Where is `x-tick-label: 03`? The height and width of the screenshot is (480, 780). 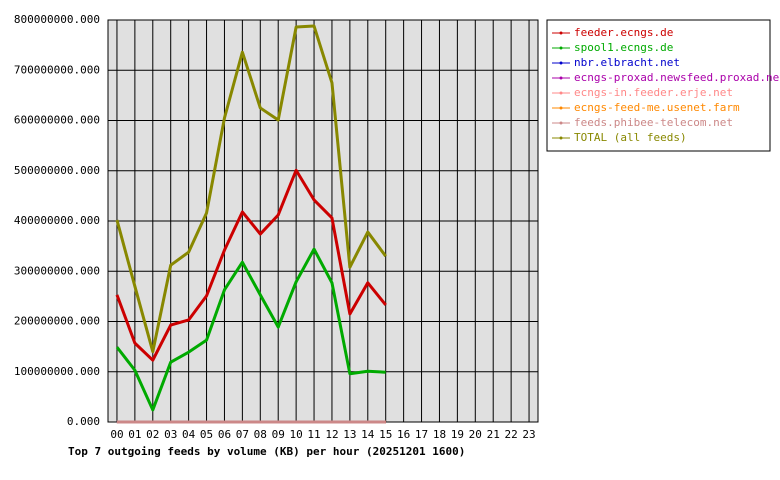
x-tick-label: 03 is located at coordinates (170, 434).